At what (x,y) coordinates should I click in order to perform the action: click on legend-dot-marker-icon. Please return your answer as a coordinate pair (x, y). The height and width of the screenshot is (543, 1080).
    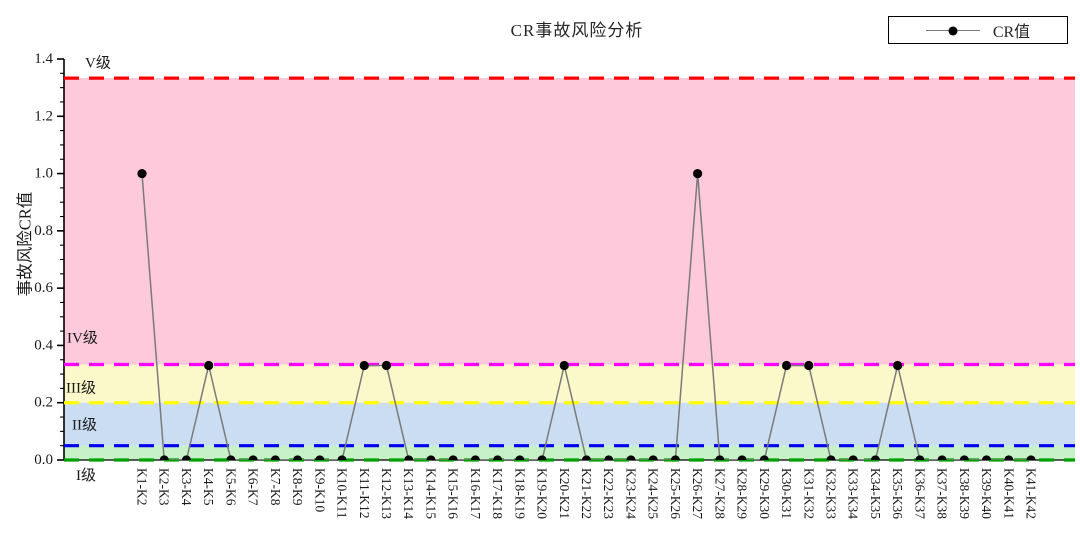
    Looking at the image, I should click on (953, 30).